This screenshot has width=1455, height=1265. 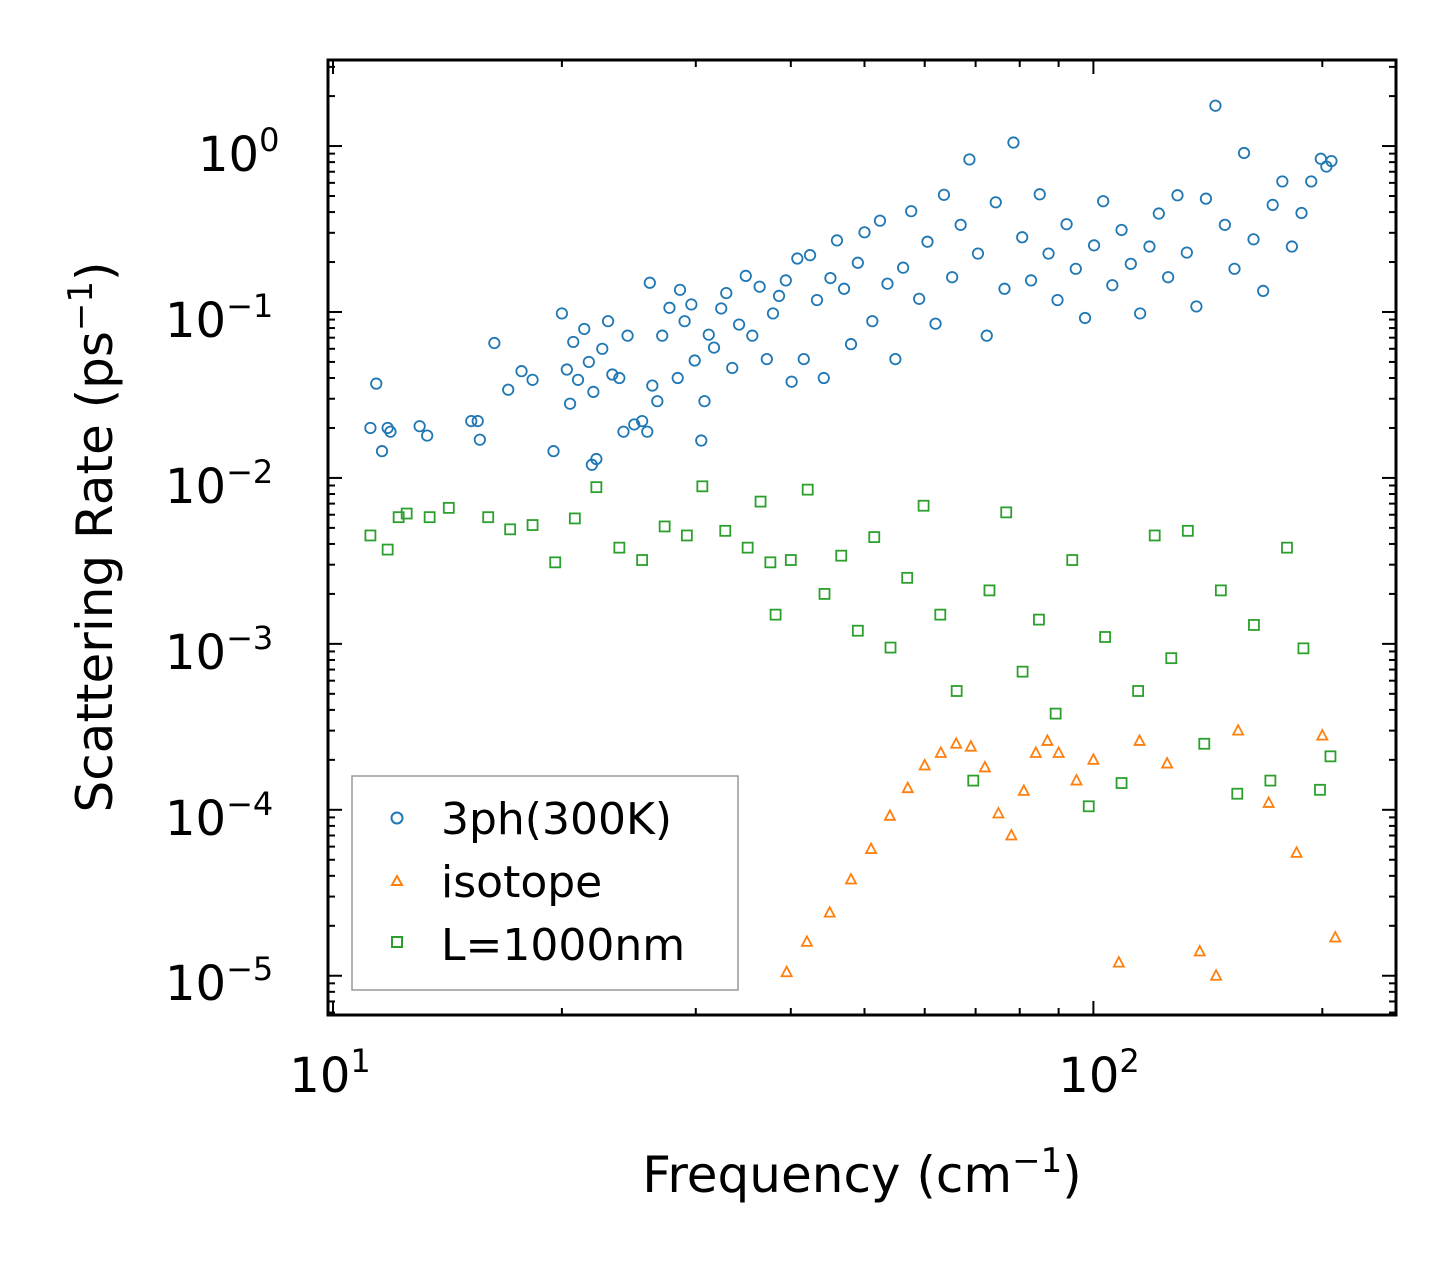 I want to click on y-tick-label: 10⁻², so click(x=219, y=484).